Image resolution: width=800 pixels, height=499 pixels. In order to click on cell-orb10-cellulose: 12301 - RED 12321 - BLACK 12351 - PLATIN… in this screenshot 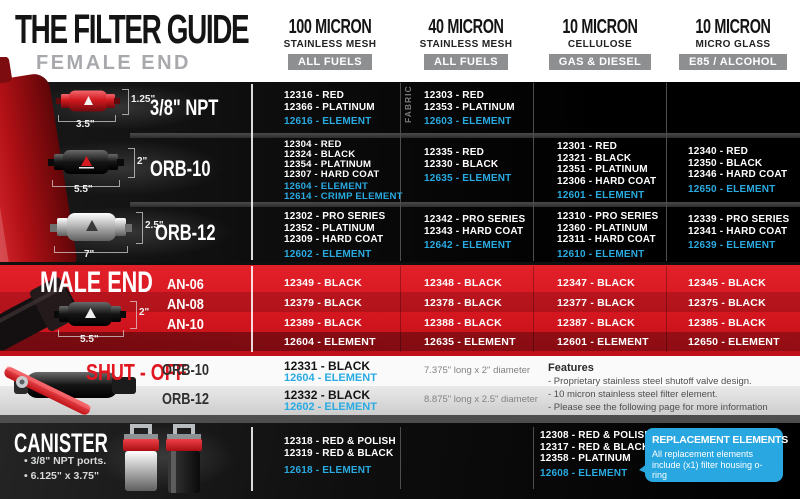, I will do `click(606, 171)`.